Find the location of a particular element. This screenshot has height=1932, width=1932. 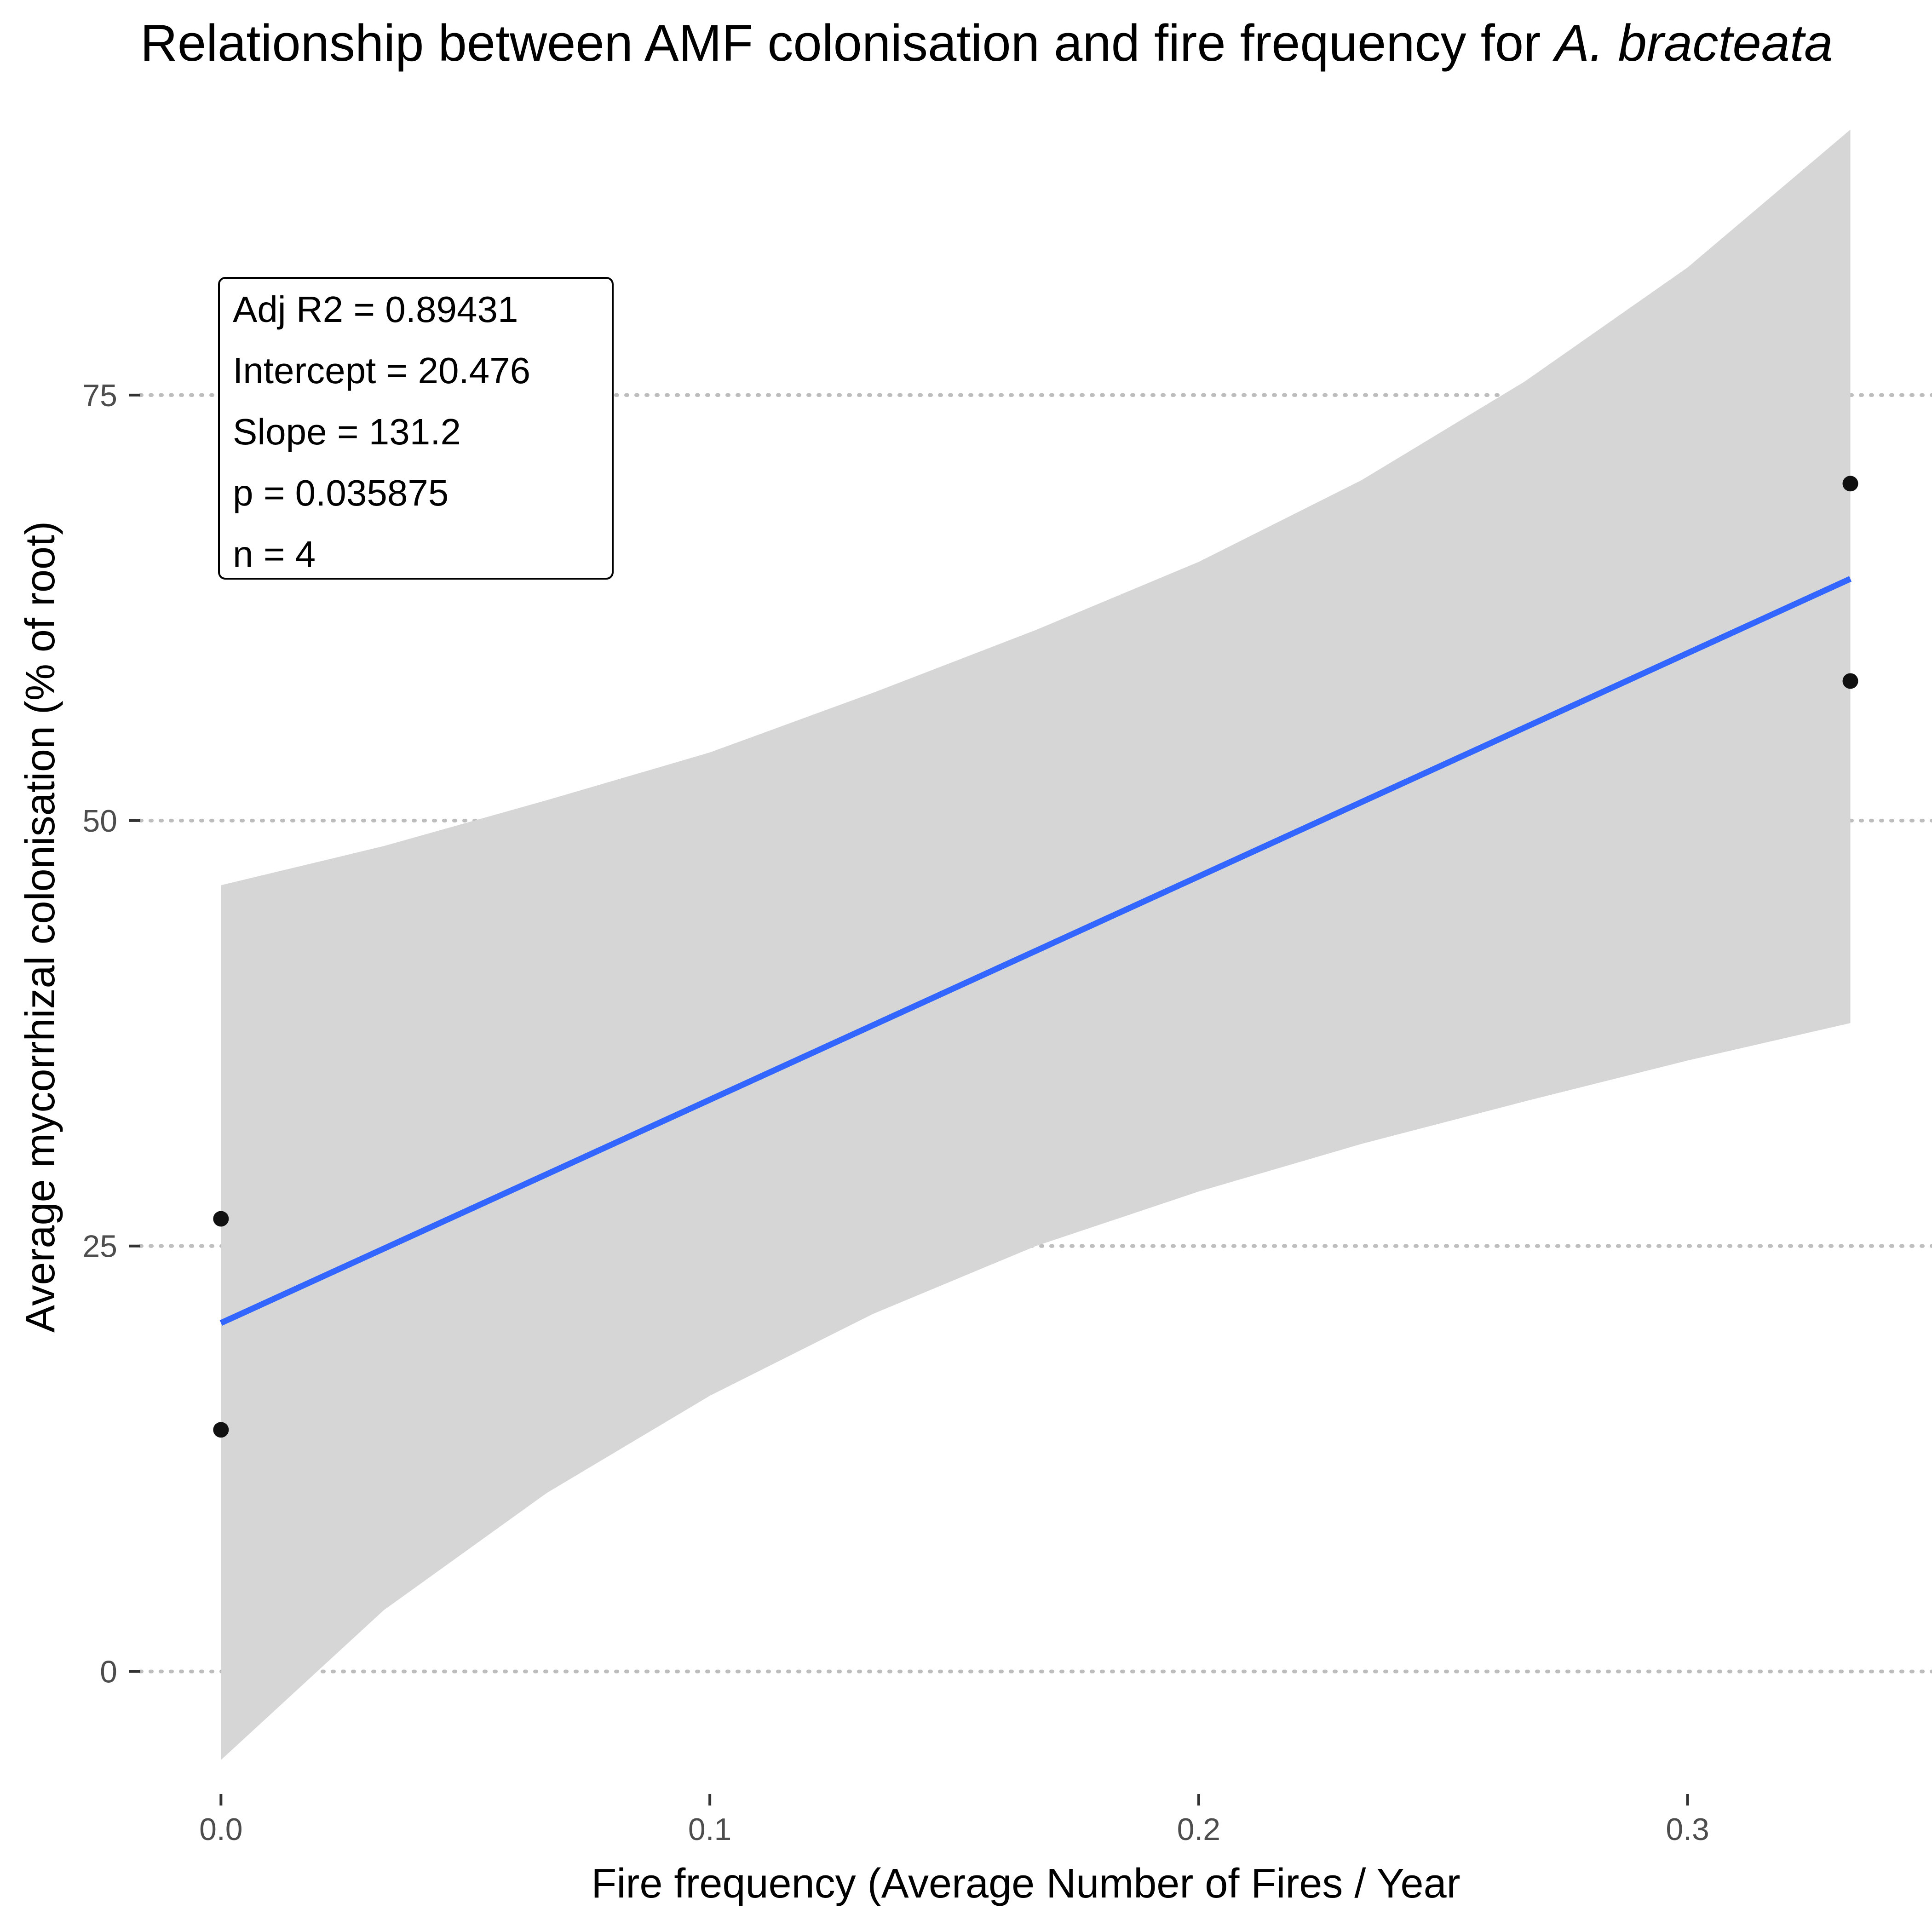

x-tick-label-0: 0.0 is located at coordinates (221, 1829).